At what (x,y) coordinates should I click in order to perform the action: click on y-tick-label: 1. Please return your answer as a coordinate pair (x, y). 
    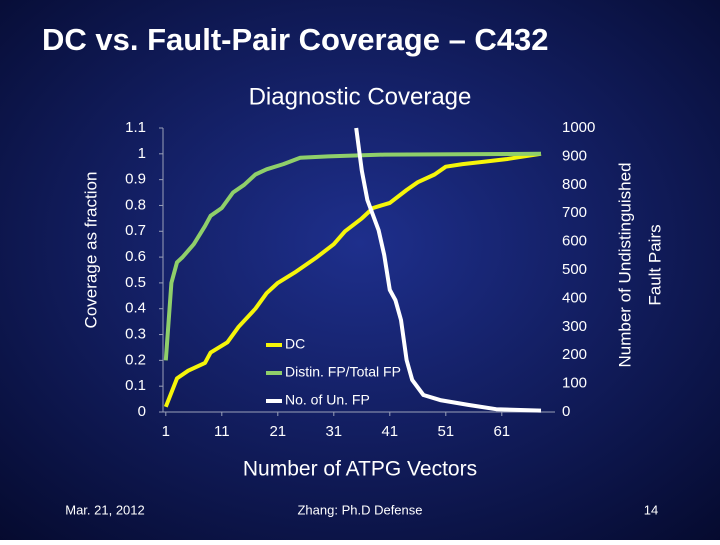
    Looking at the image, I should click on (142, 153).